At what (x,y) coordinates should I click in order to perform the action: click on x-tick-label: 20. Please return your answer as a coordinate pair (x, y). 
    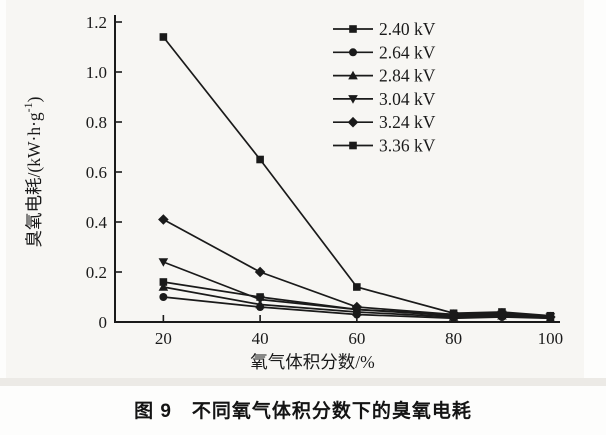
    Looking at the image, I should click on (163, 338).